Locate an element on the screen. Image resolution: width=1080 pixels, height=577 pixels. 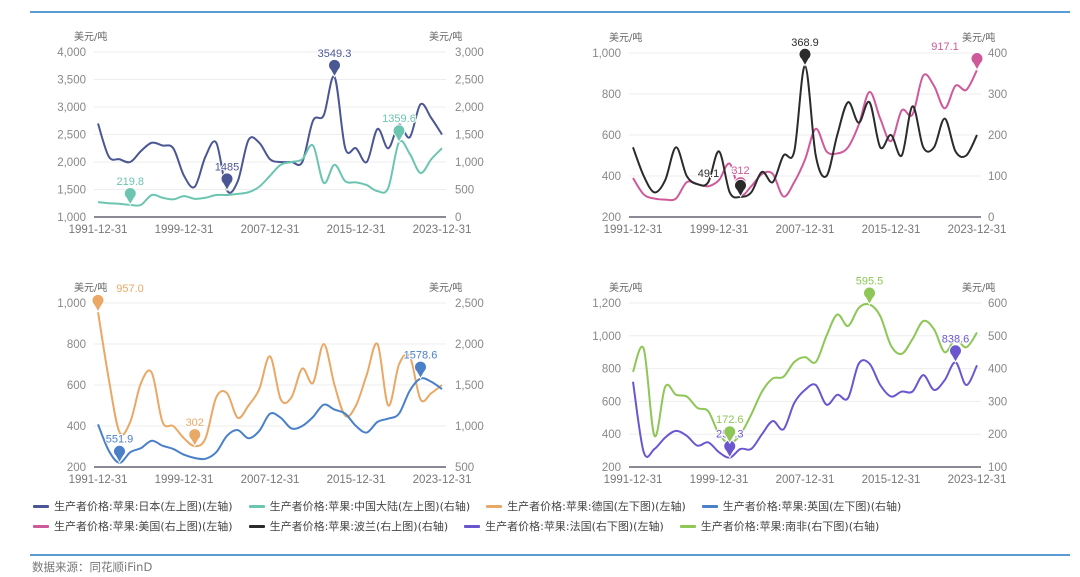
marker-label: 551.9 is located at coordinates (120, 440).